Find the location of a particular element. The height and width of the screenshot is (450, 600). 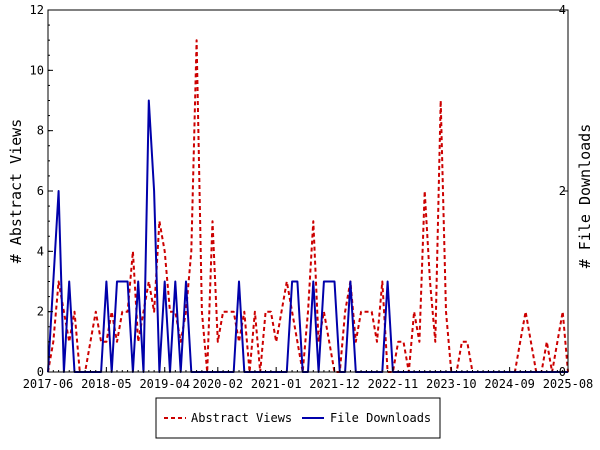

left-y-axis: 0 2 4 6 8 10 12 is located at coordinates (41, 191).